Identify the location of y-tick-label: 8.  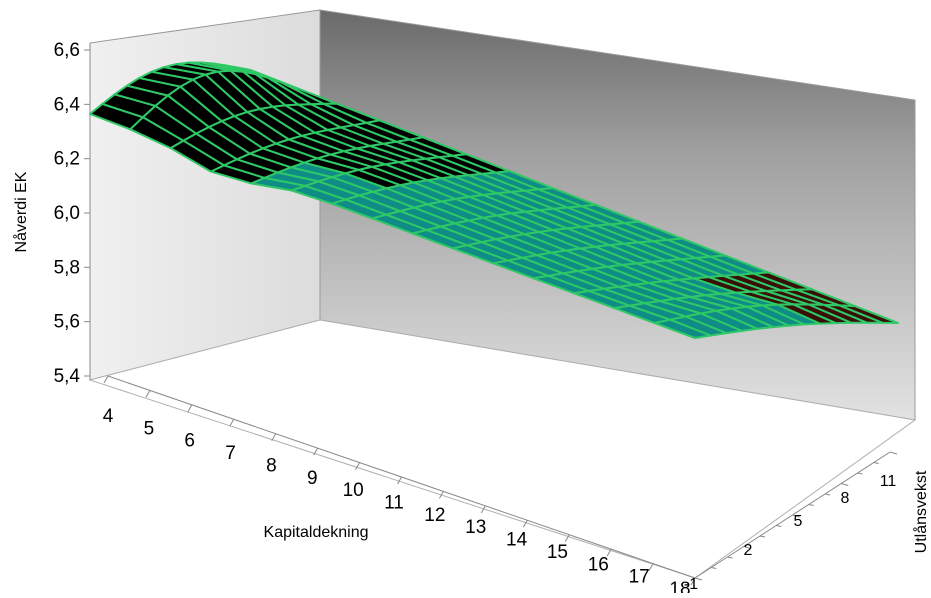
(845, 498).